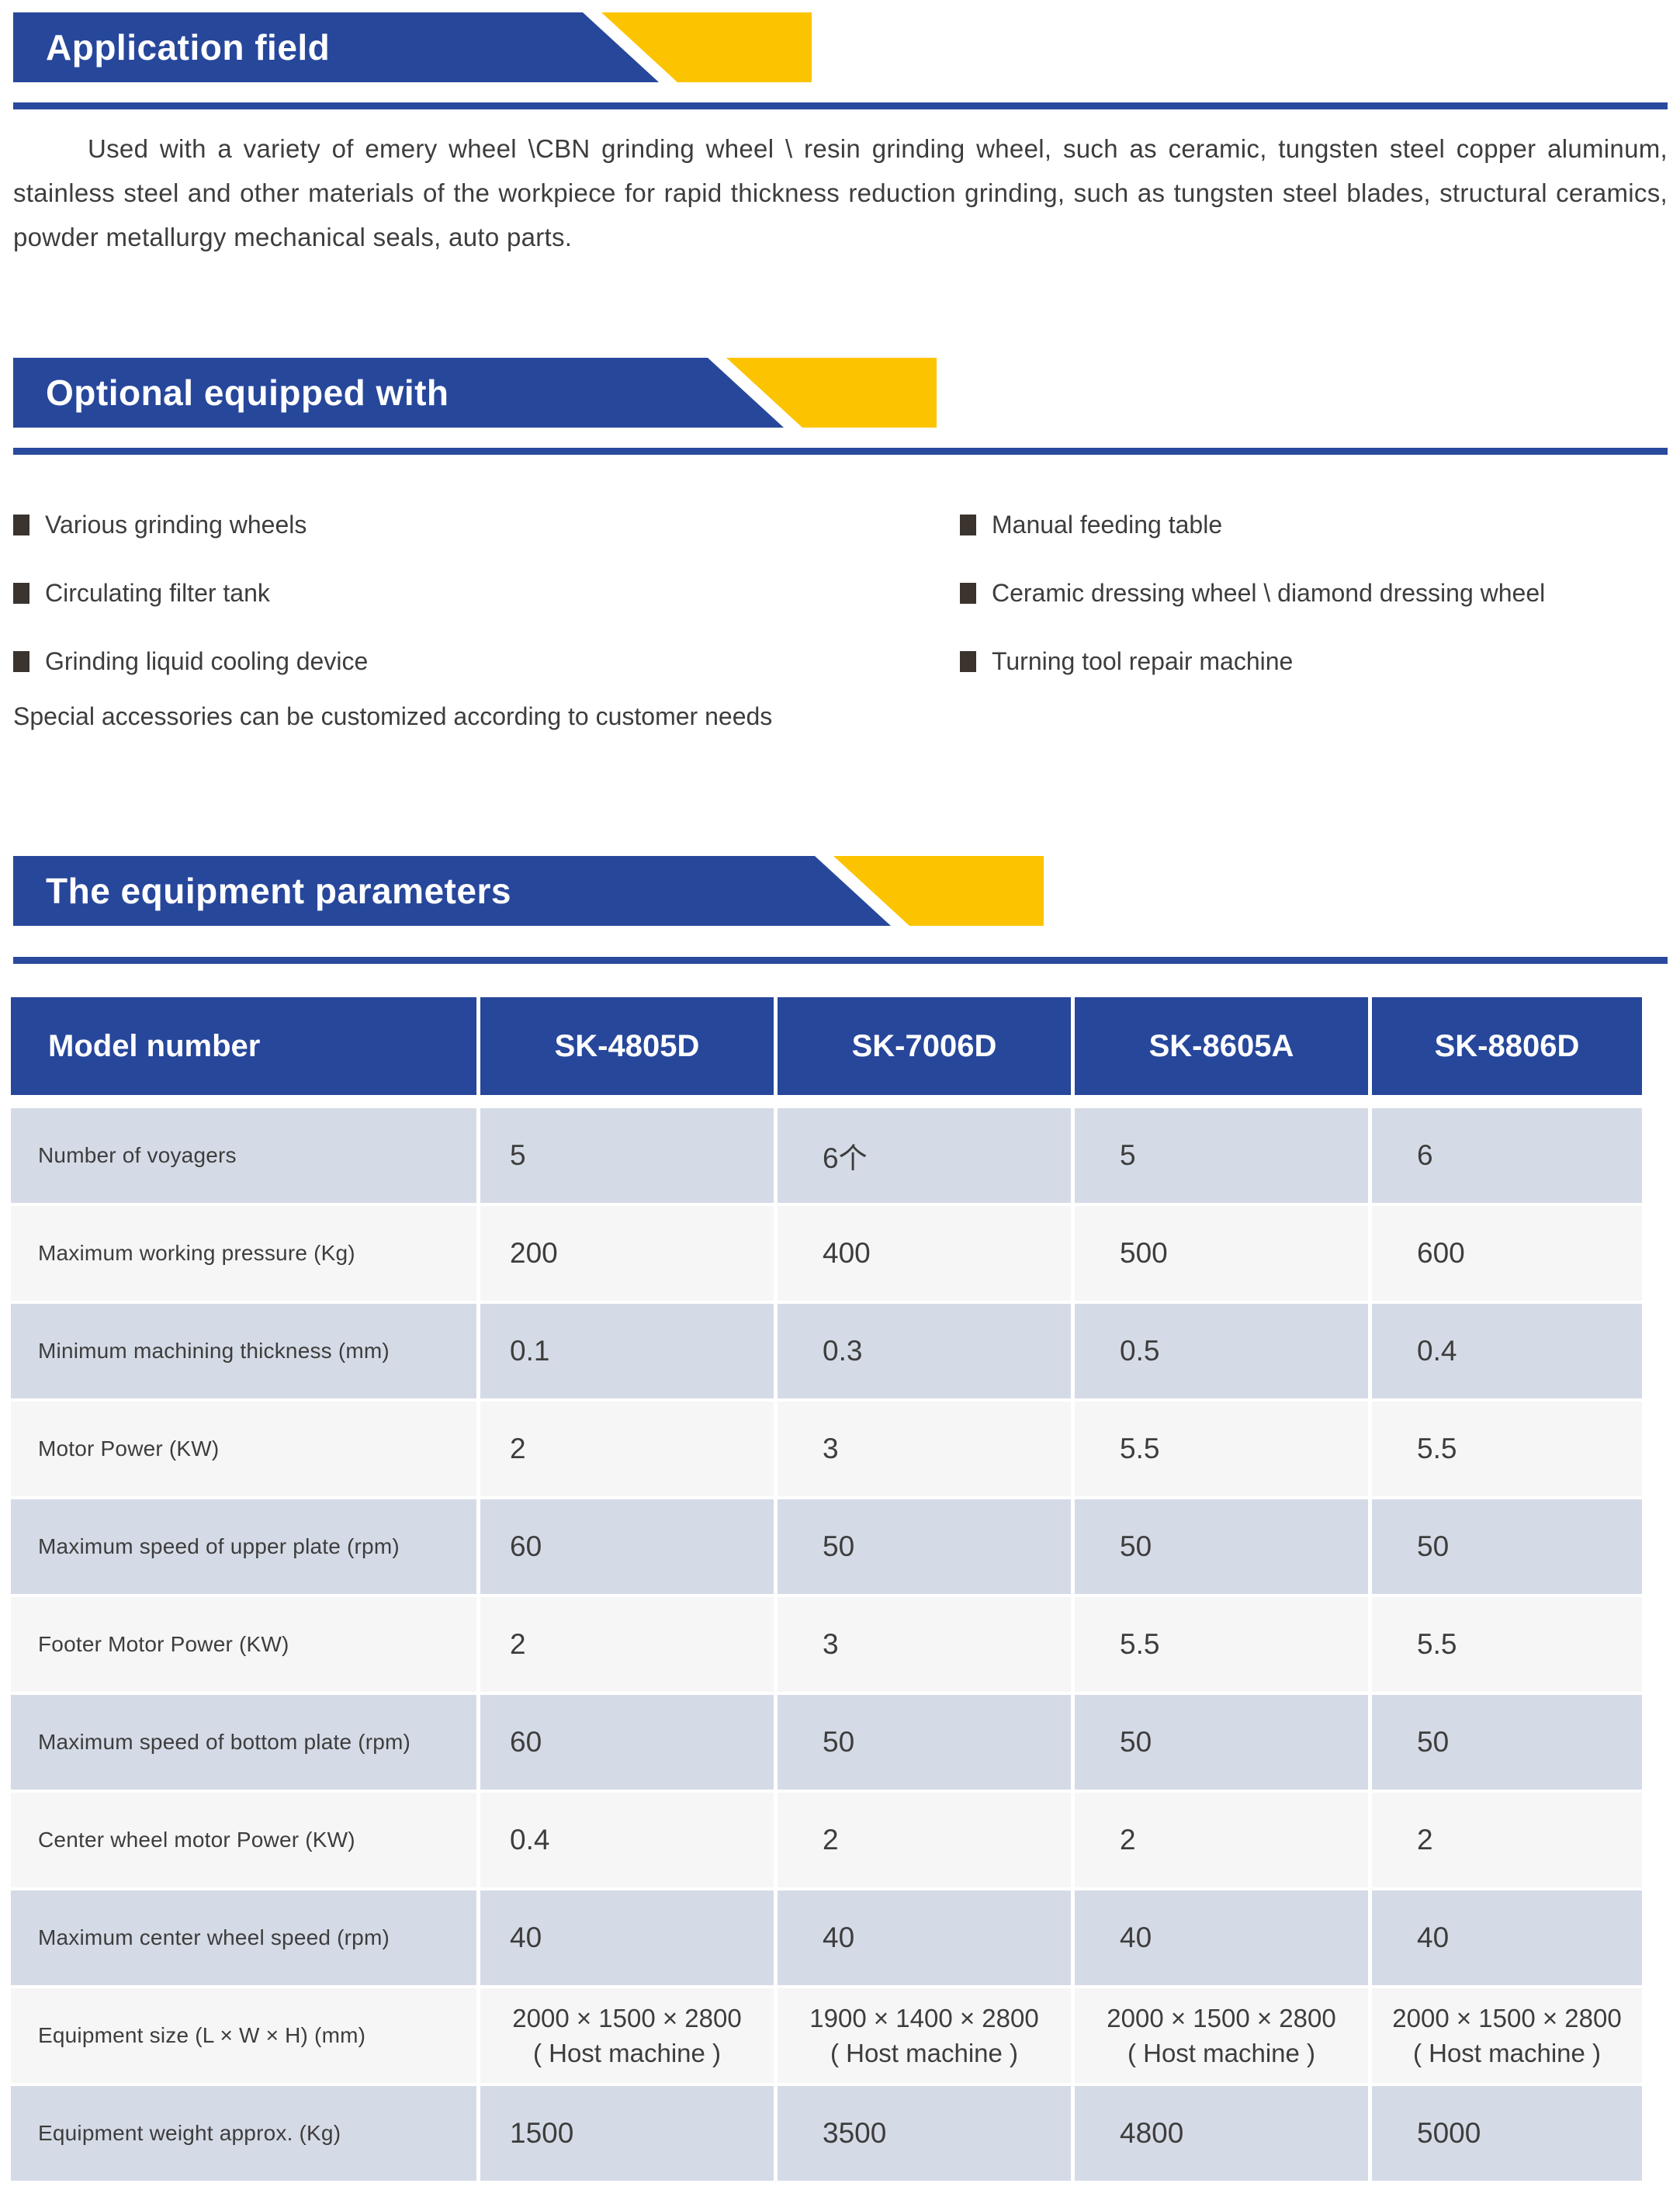 This screenshot has width=1680, height=2197. What do you see at coordinates (189, 47) in the screenshot?
I see `section-title: Application field` at bounding box center [189, 47].